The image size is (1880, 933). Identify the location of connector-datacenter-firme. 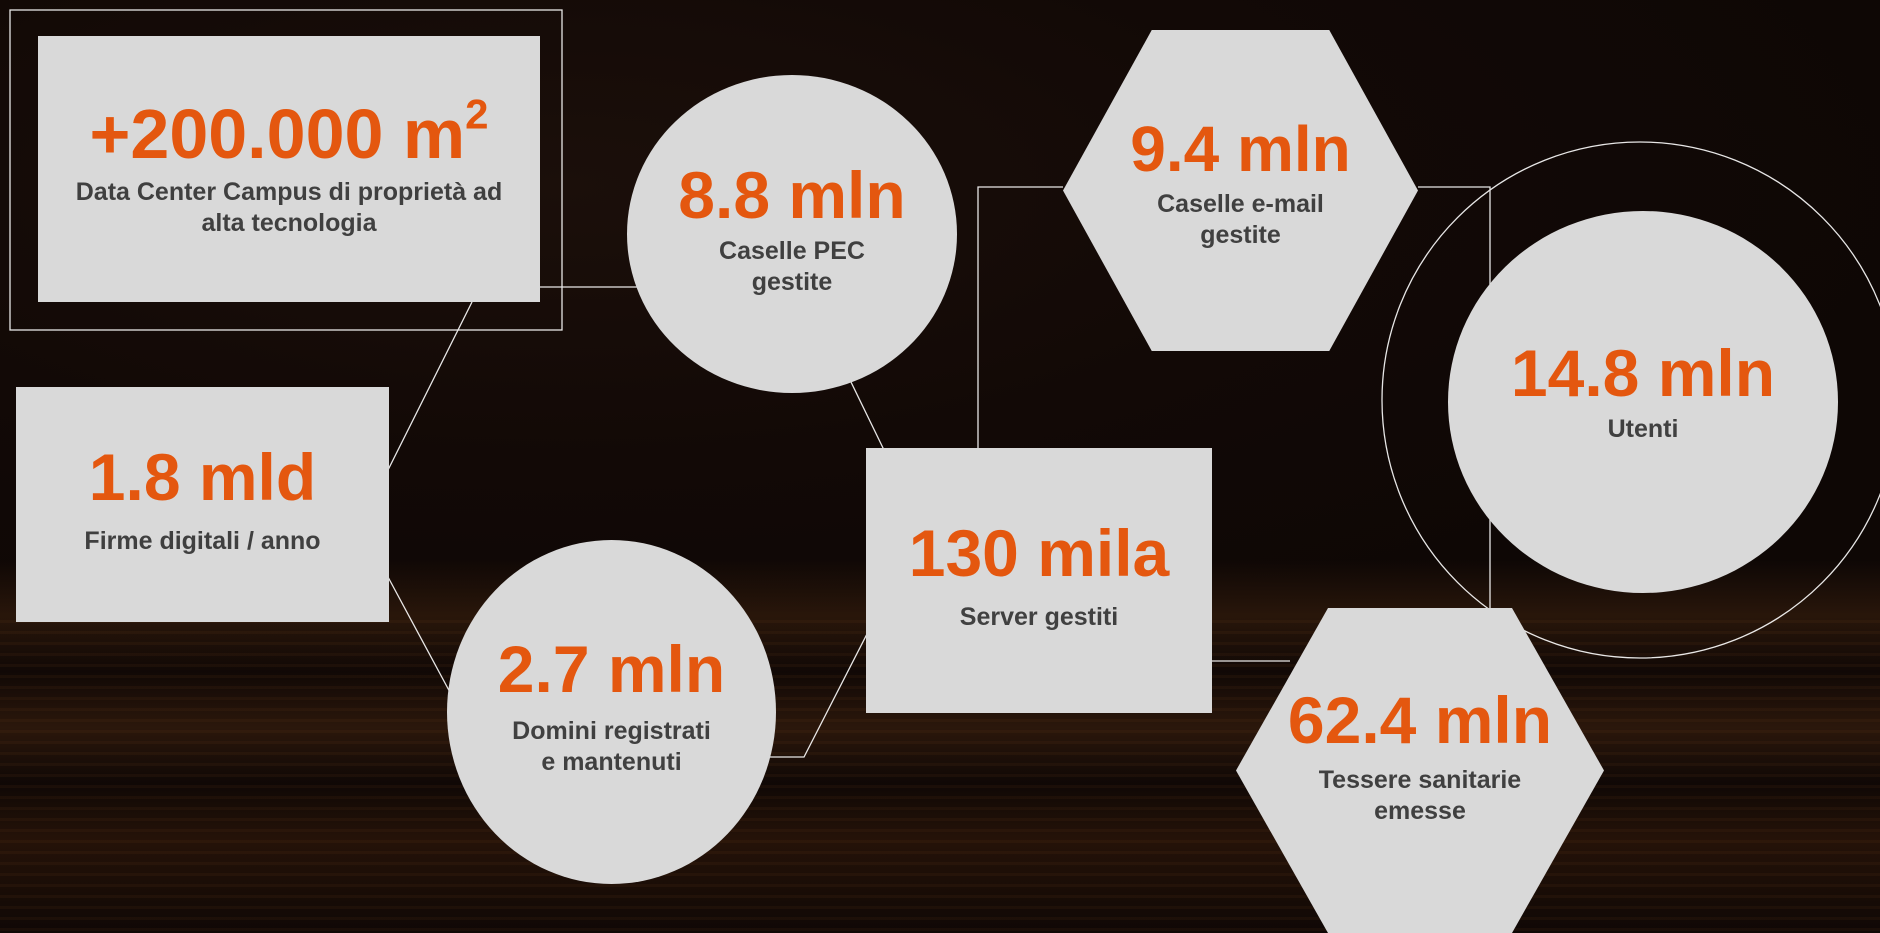
(430, 386).